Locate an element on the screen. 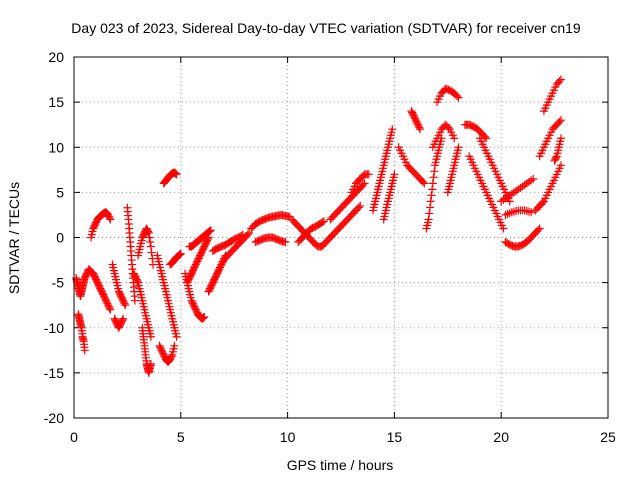 This screenshot has width=640, height=480. series-s38 is located at coordinates (494, 170).